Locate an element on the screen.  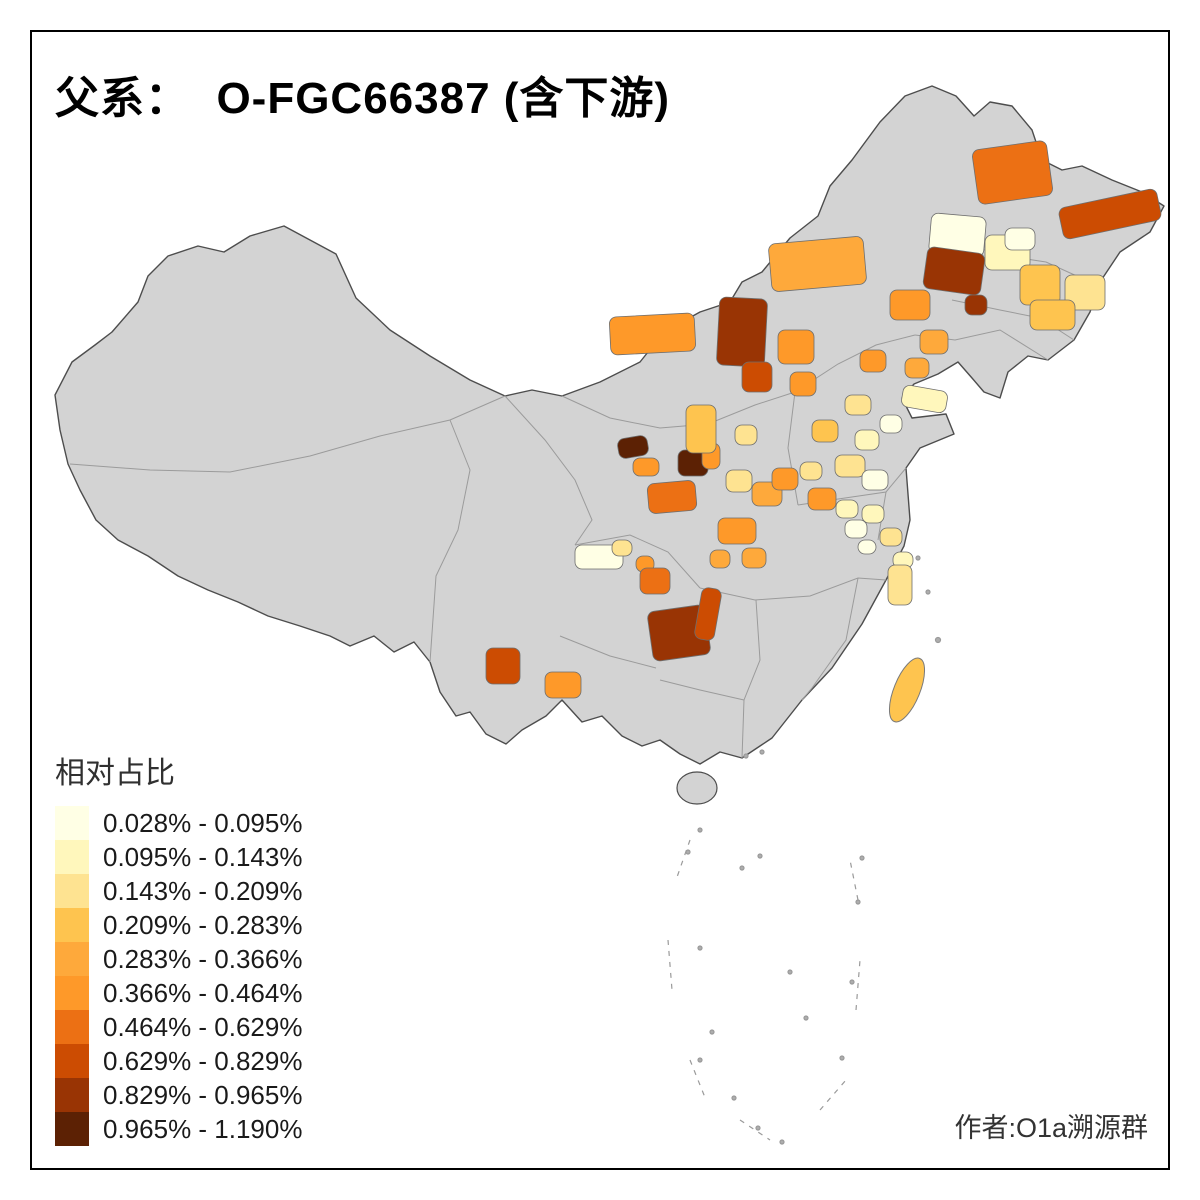
legend-item: 0.464% - 0.629% is located at coordinates (178, 1027).